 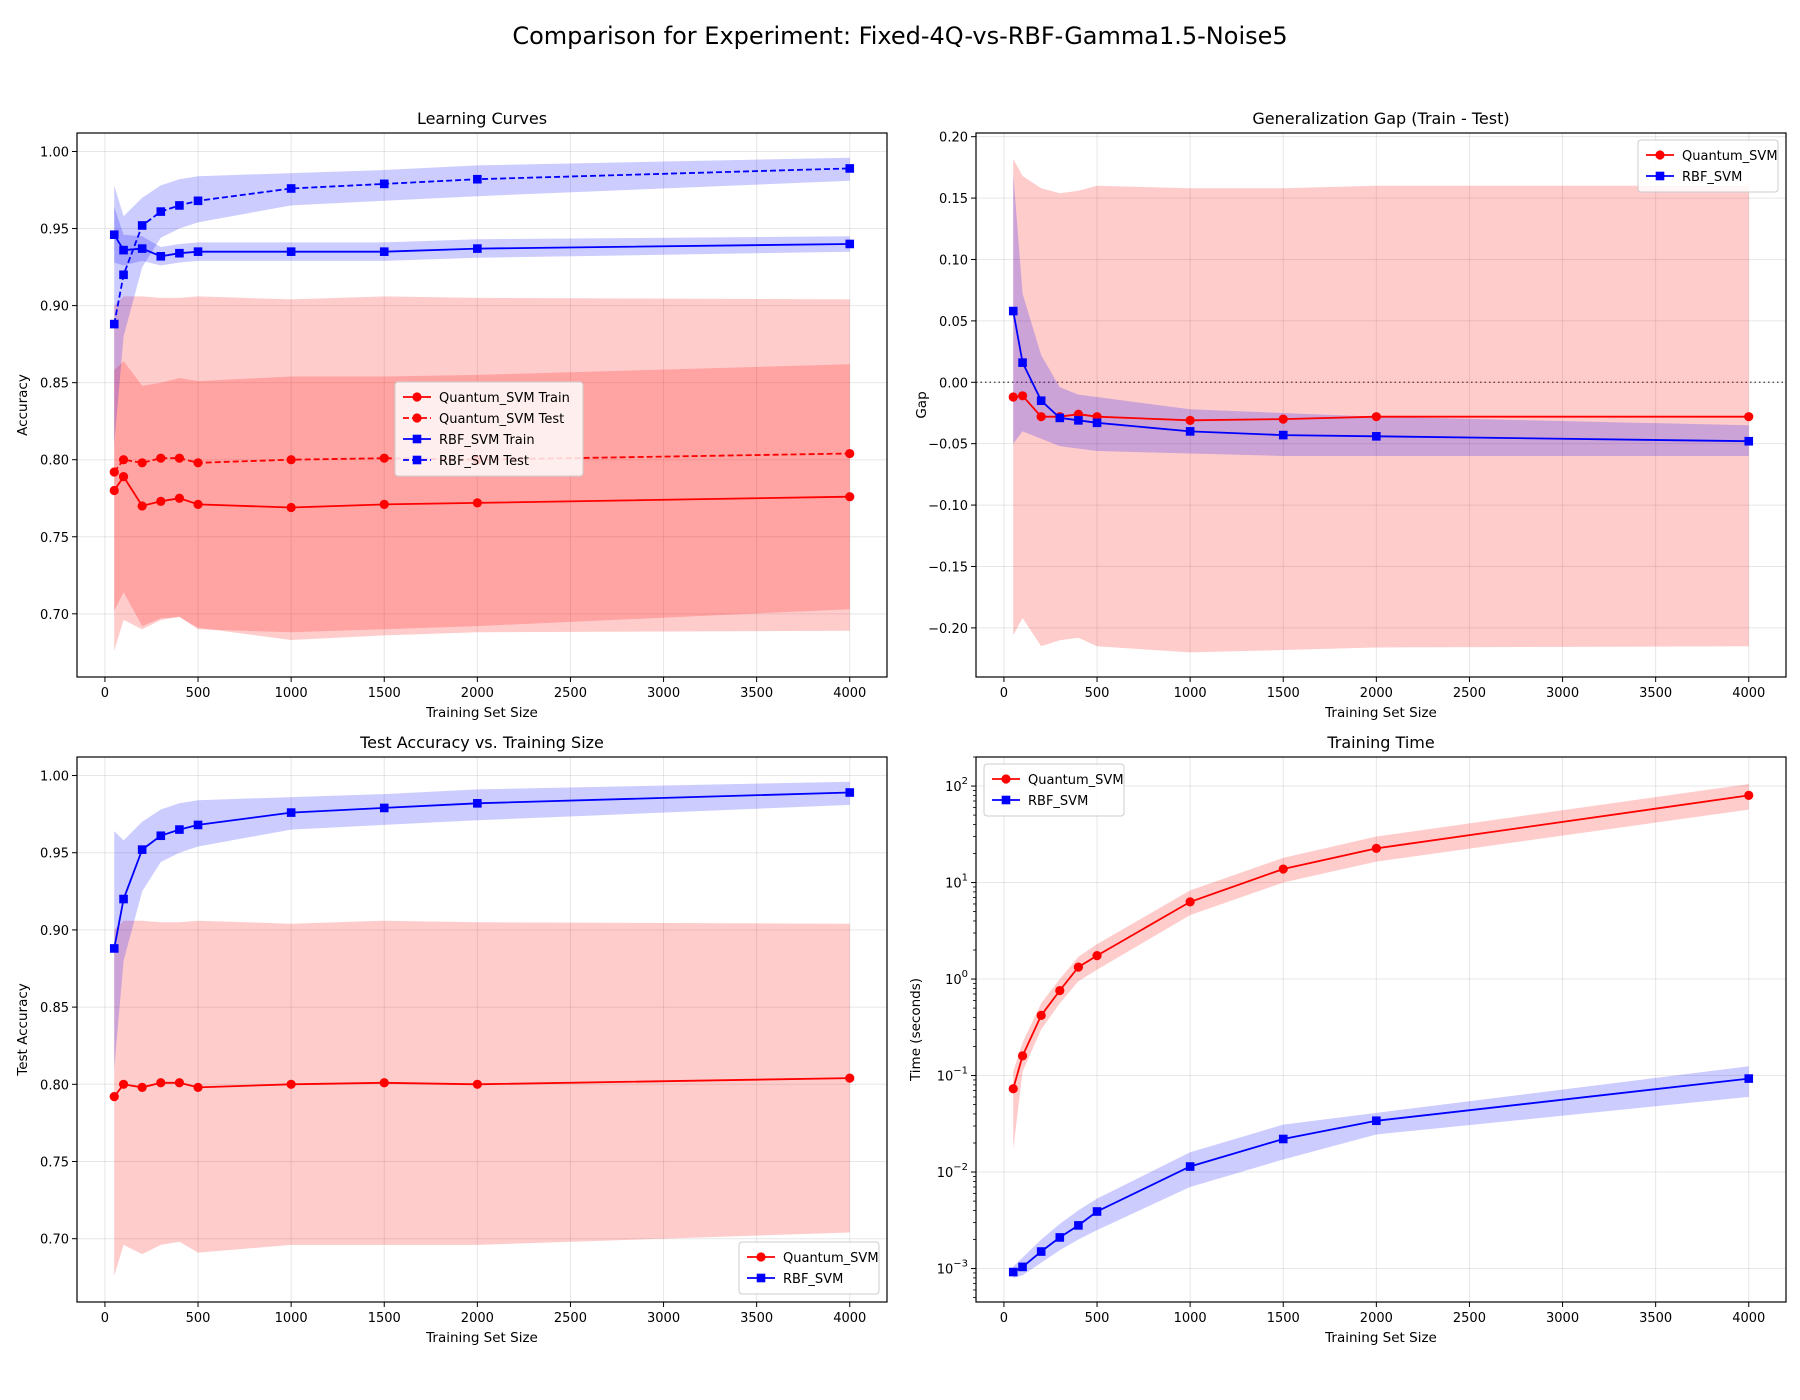 I want to click on y-tick-label: 10⁻³, so click(x=952, y=1268).